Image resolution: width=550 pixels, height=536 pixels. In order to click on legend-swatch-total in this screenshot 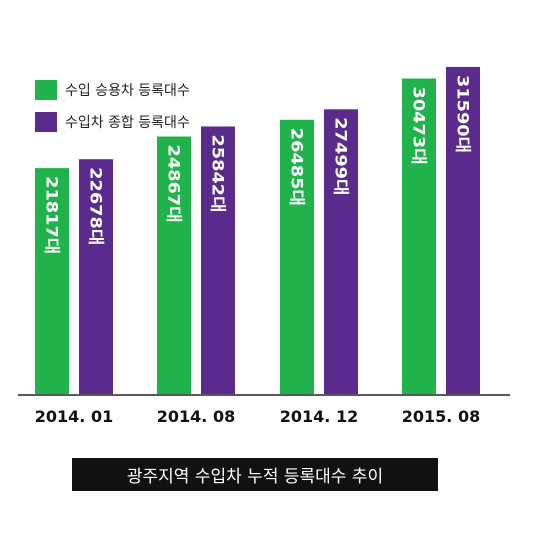, I will do `click(46, 122)`.